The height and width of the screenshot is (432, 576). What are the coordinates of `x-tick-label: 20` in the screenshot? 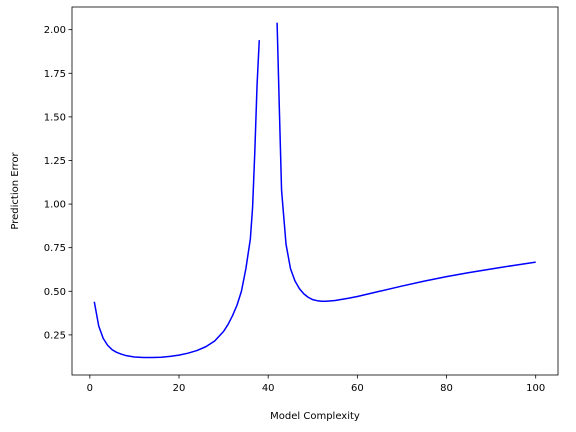 It's located at (179, 388).